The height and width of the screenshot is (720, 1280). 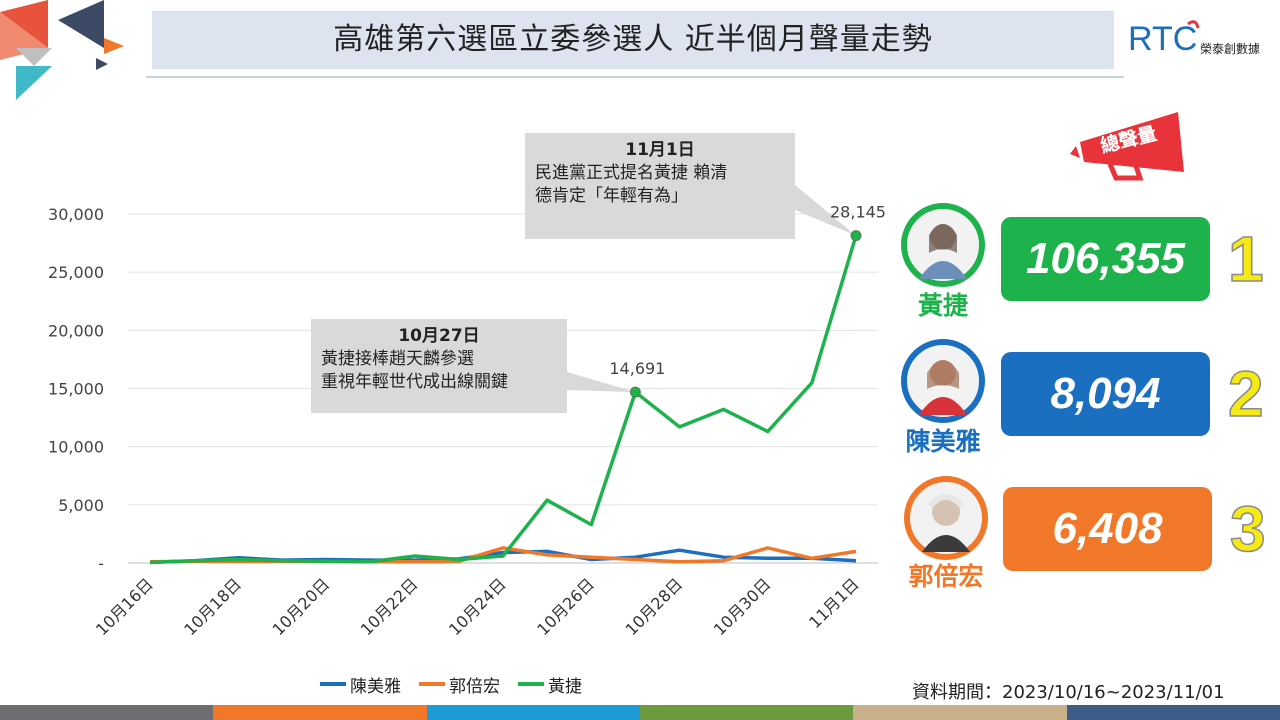 What do you see at coordinates (76, 272) in the screenshot?
I see `y-tick-label: 25,000` at bounding box center [76, 272].